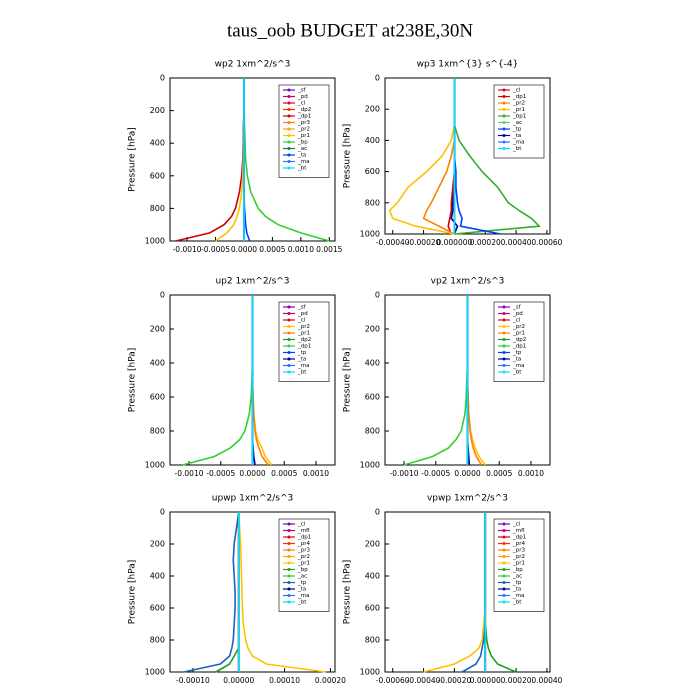 Image resolution: width=700 pixels, height=700 pixels. I want to click on legend-label: _pr3, so click(519, 551).